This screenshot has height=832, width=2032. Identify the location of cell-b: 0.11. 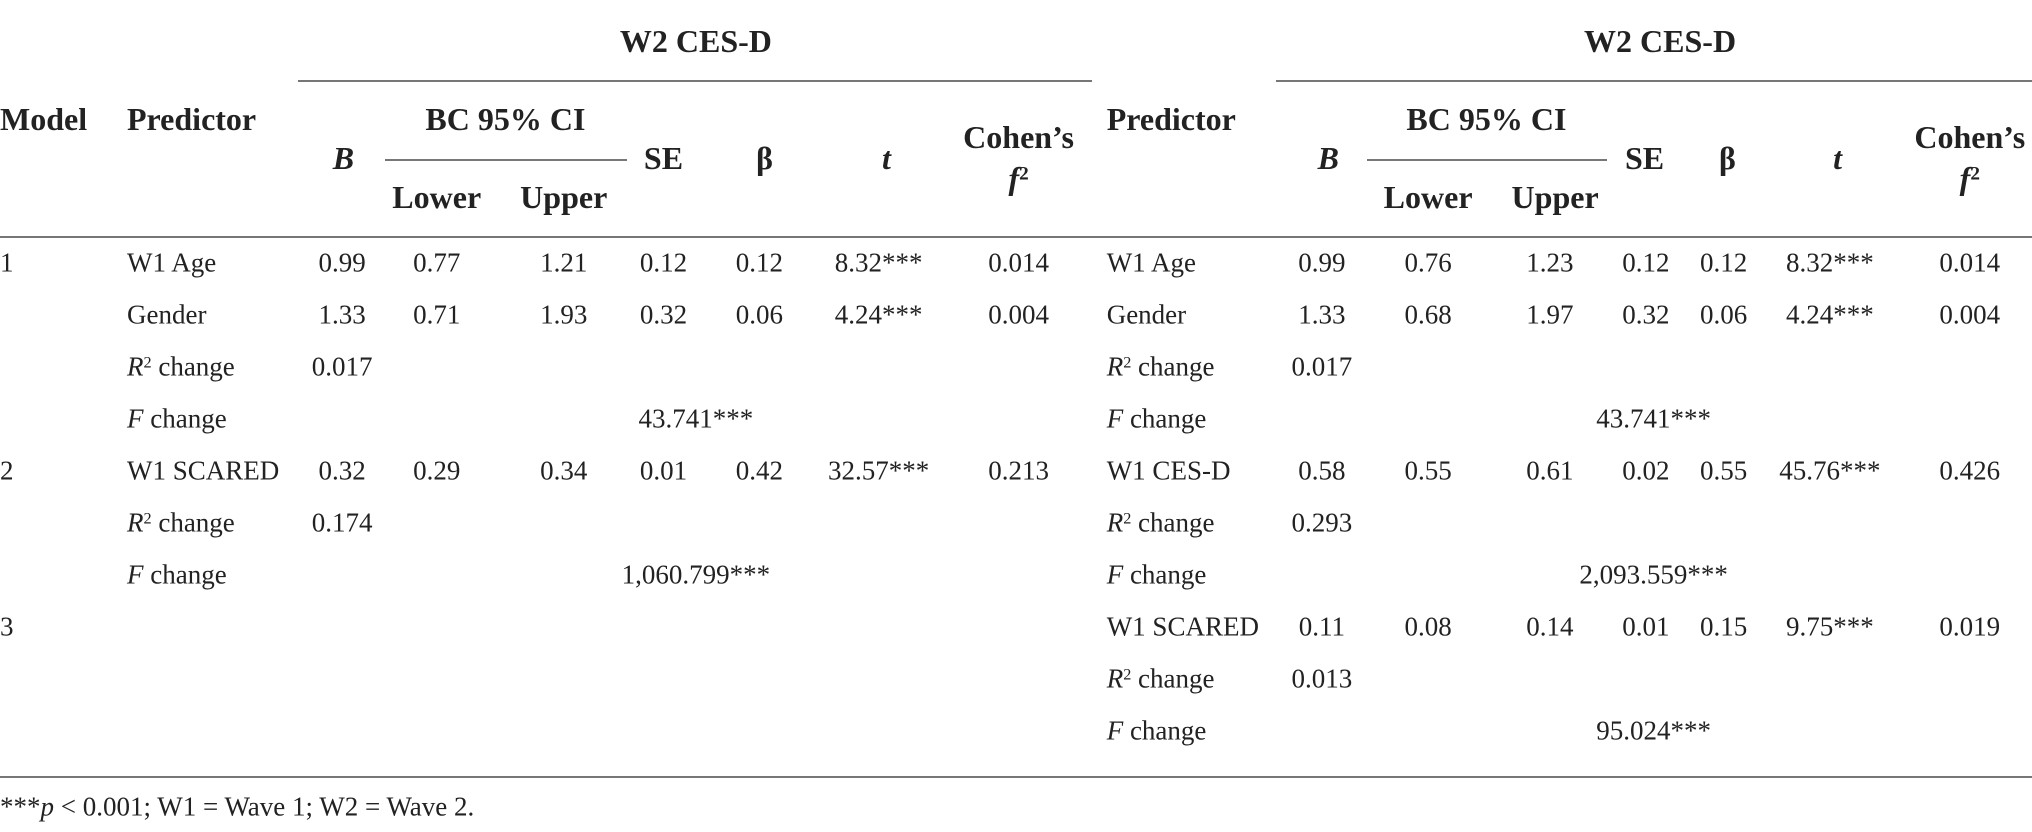
(1321, 626).